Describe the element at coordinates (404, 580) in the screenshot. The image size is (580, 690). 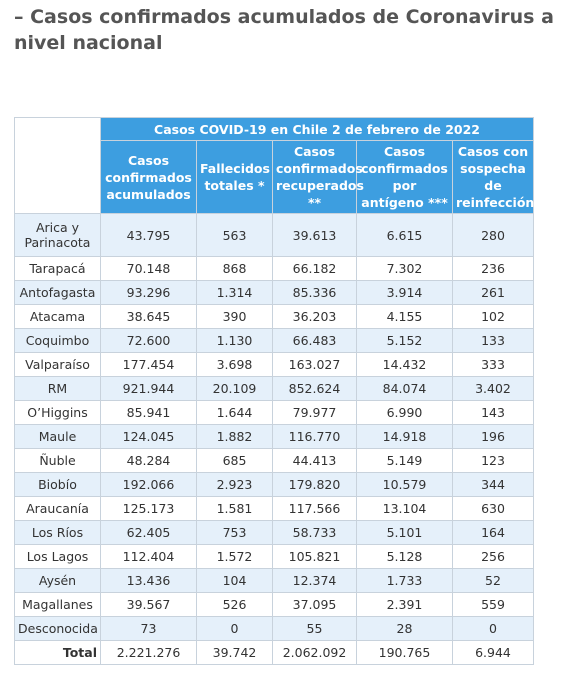
I see `value-cell: 1.733` at that location.